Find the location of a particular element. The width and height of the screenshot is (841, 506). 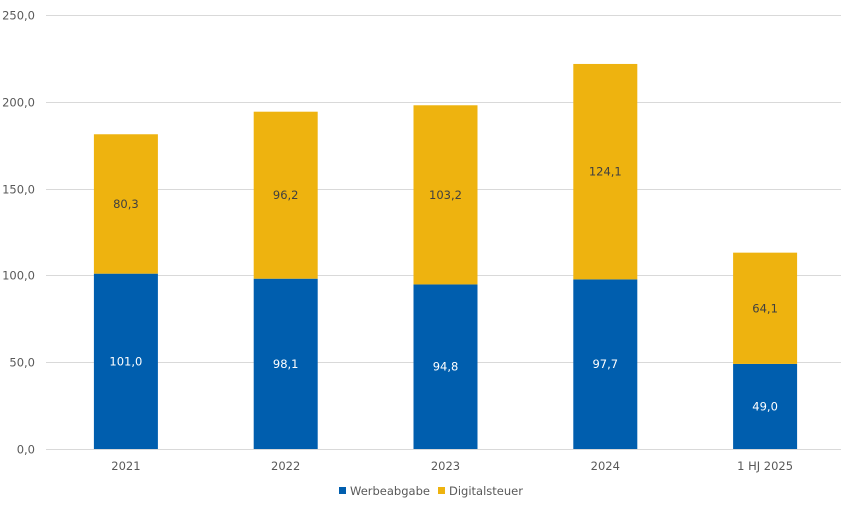

legend-swatch-werbeabgabe is located at coordinates (342, 490).